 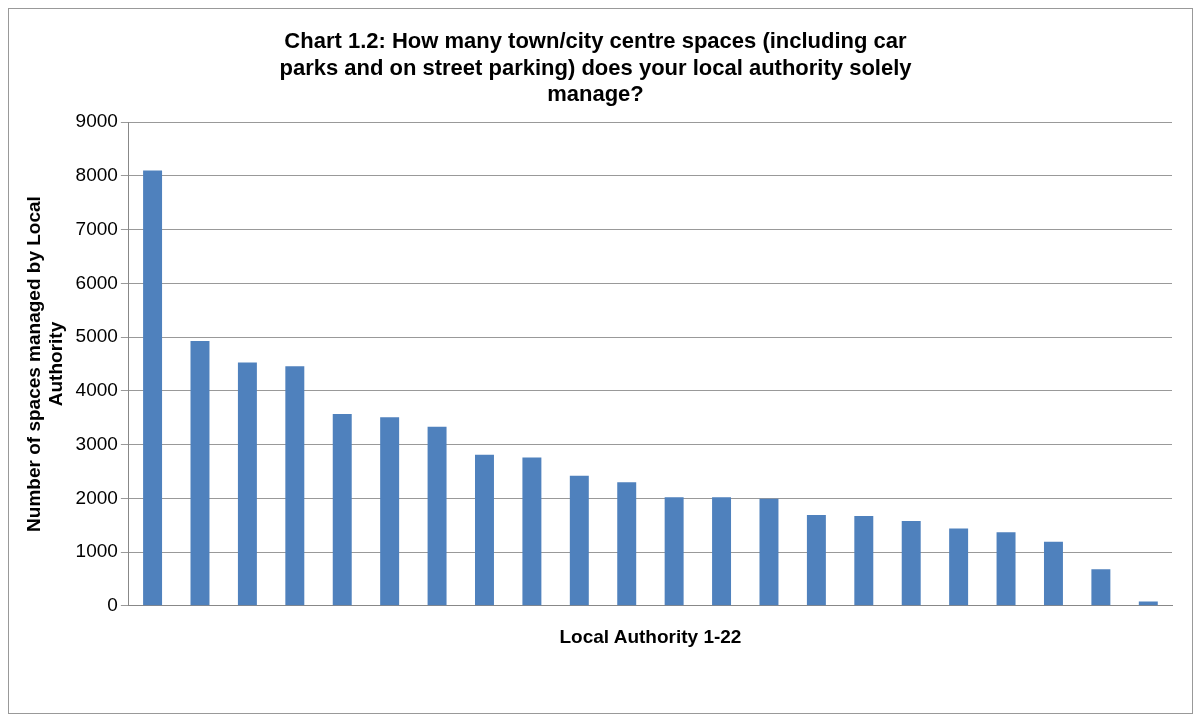 What do you see at coordinates (112, 605) in the screenshot?
I see `y-tick-label: 0` at bounding box center [112, 605].